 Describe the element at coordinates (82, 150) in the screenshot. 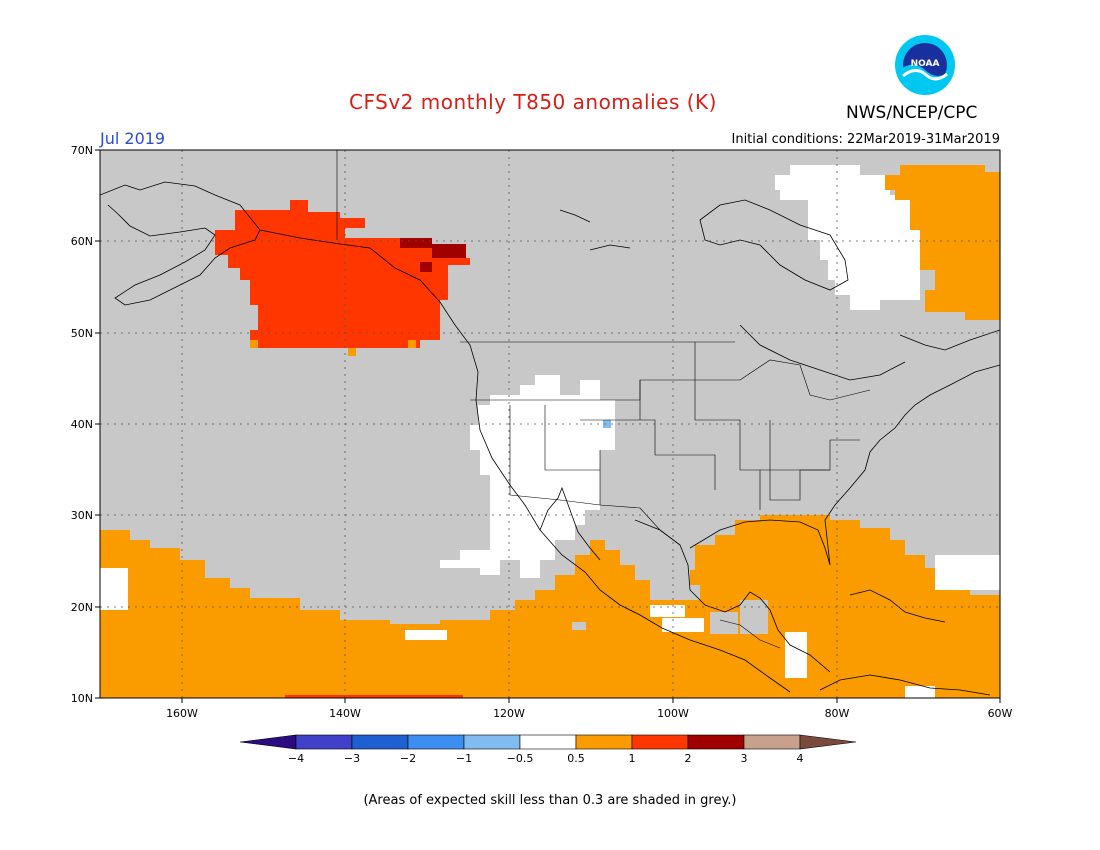

I see `lat-tick-label: 70N` at that location.